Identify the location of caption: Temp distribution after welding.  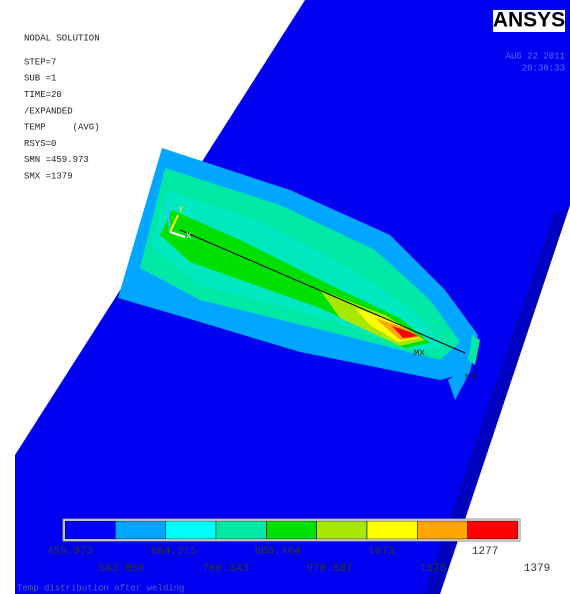
(100, 588).